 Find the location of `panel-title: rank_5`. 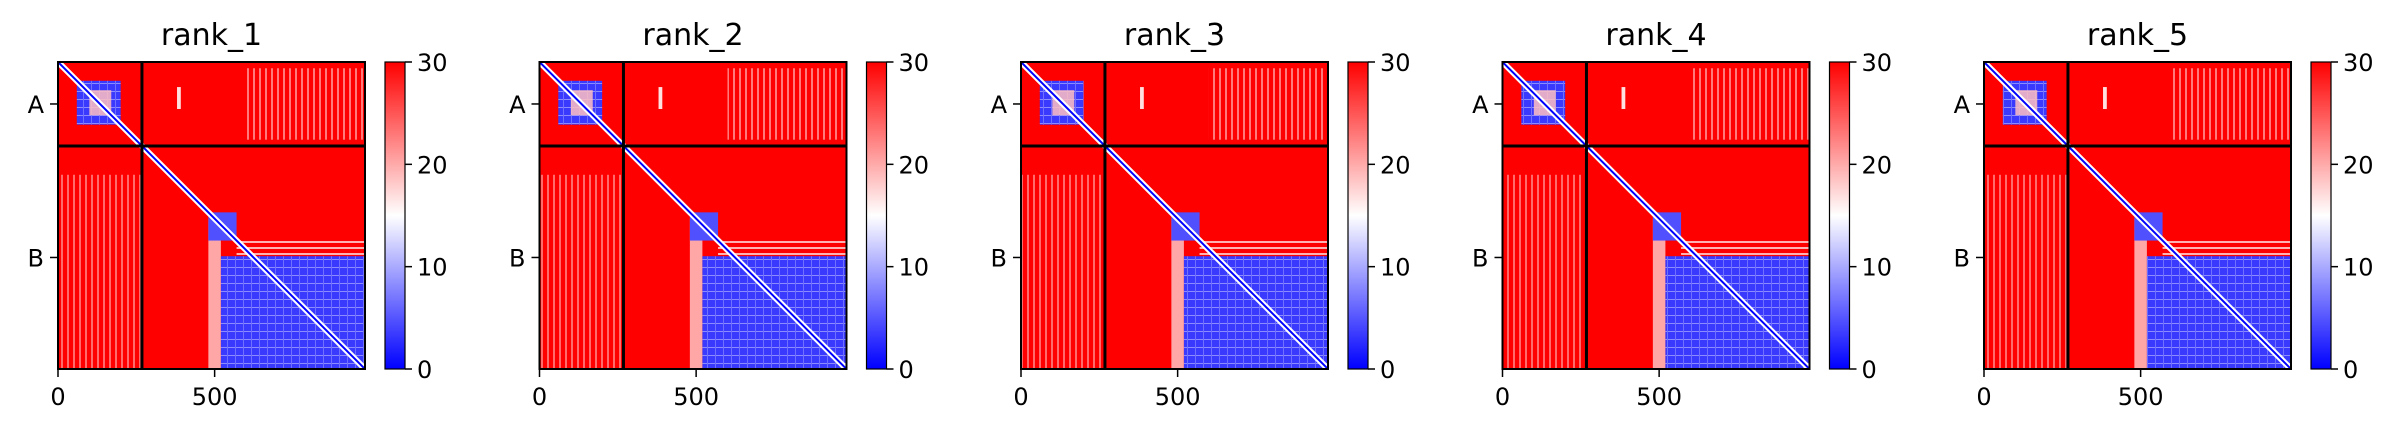

panel-title: rank_5 is located at coordinates (2137, 35).